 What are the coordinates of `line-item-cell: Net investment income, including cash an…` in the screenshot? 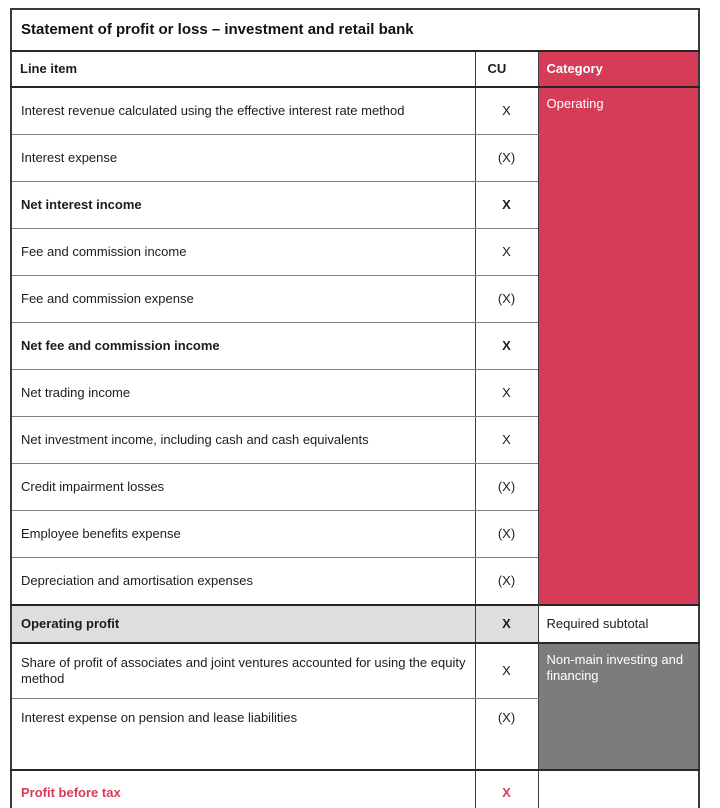 It's located at (243, 440).